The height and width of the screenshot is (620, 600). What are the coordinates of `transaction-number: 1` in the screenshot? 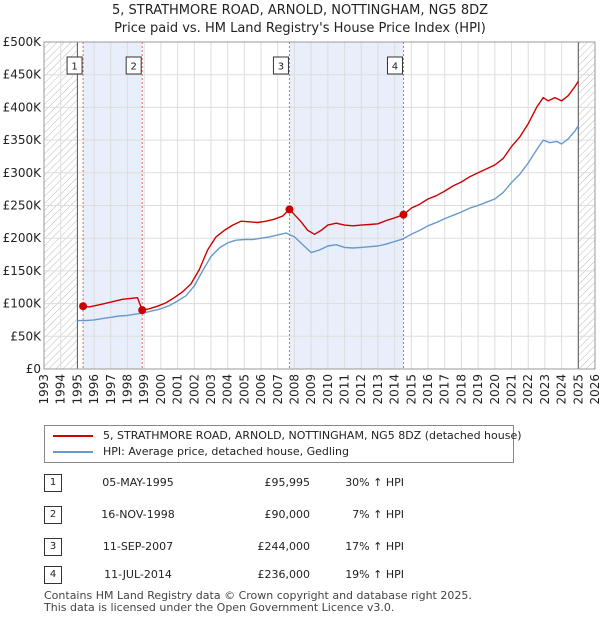 It's located at (53, 483).